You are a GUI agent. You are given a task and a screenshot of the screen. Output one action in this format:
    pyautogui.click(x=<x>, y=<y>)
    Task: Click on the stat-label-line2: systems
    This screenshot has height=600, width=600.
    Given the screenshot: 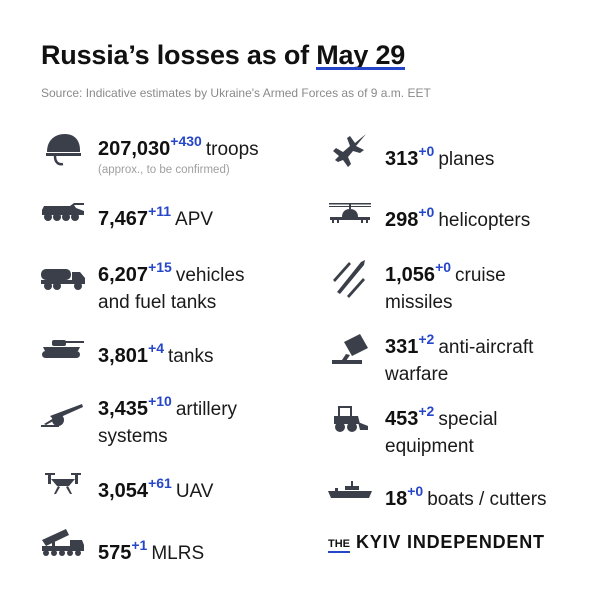 What is the action you would take?
    pyautogui.click(x=133, y=436)
    